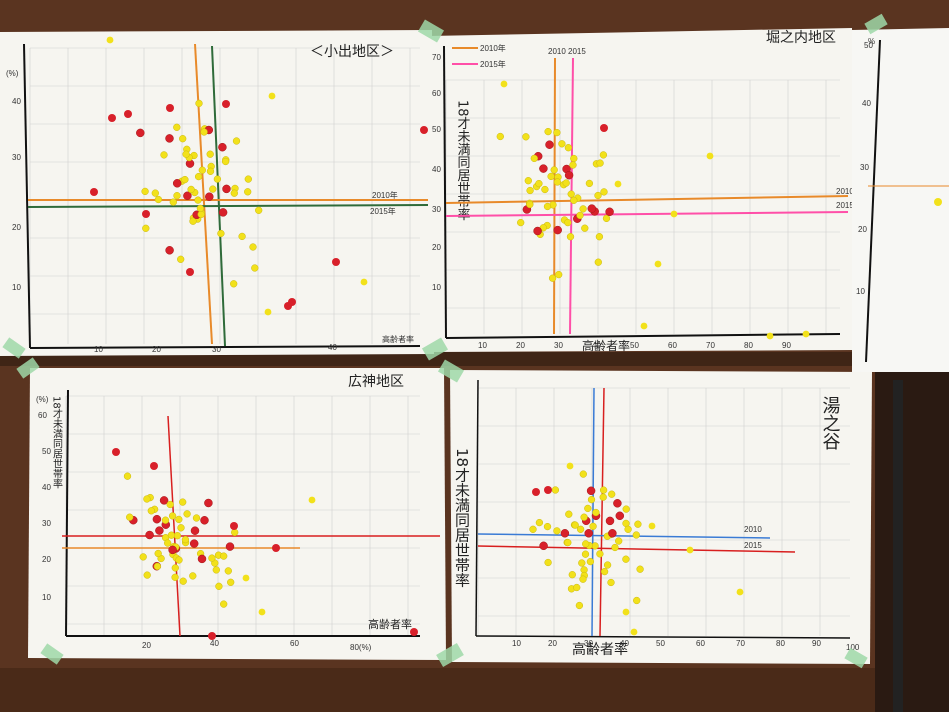 The image size is (949, 712). Describe the element at coordinates (938, 202) in the screenshot. I see `sticker-dot` at that location.